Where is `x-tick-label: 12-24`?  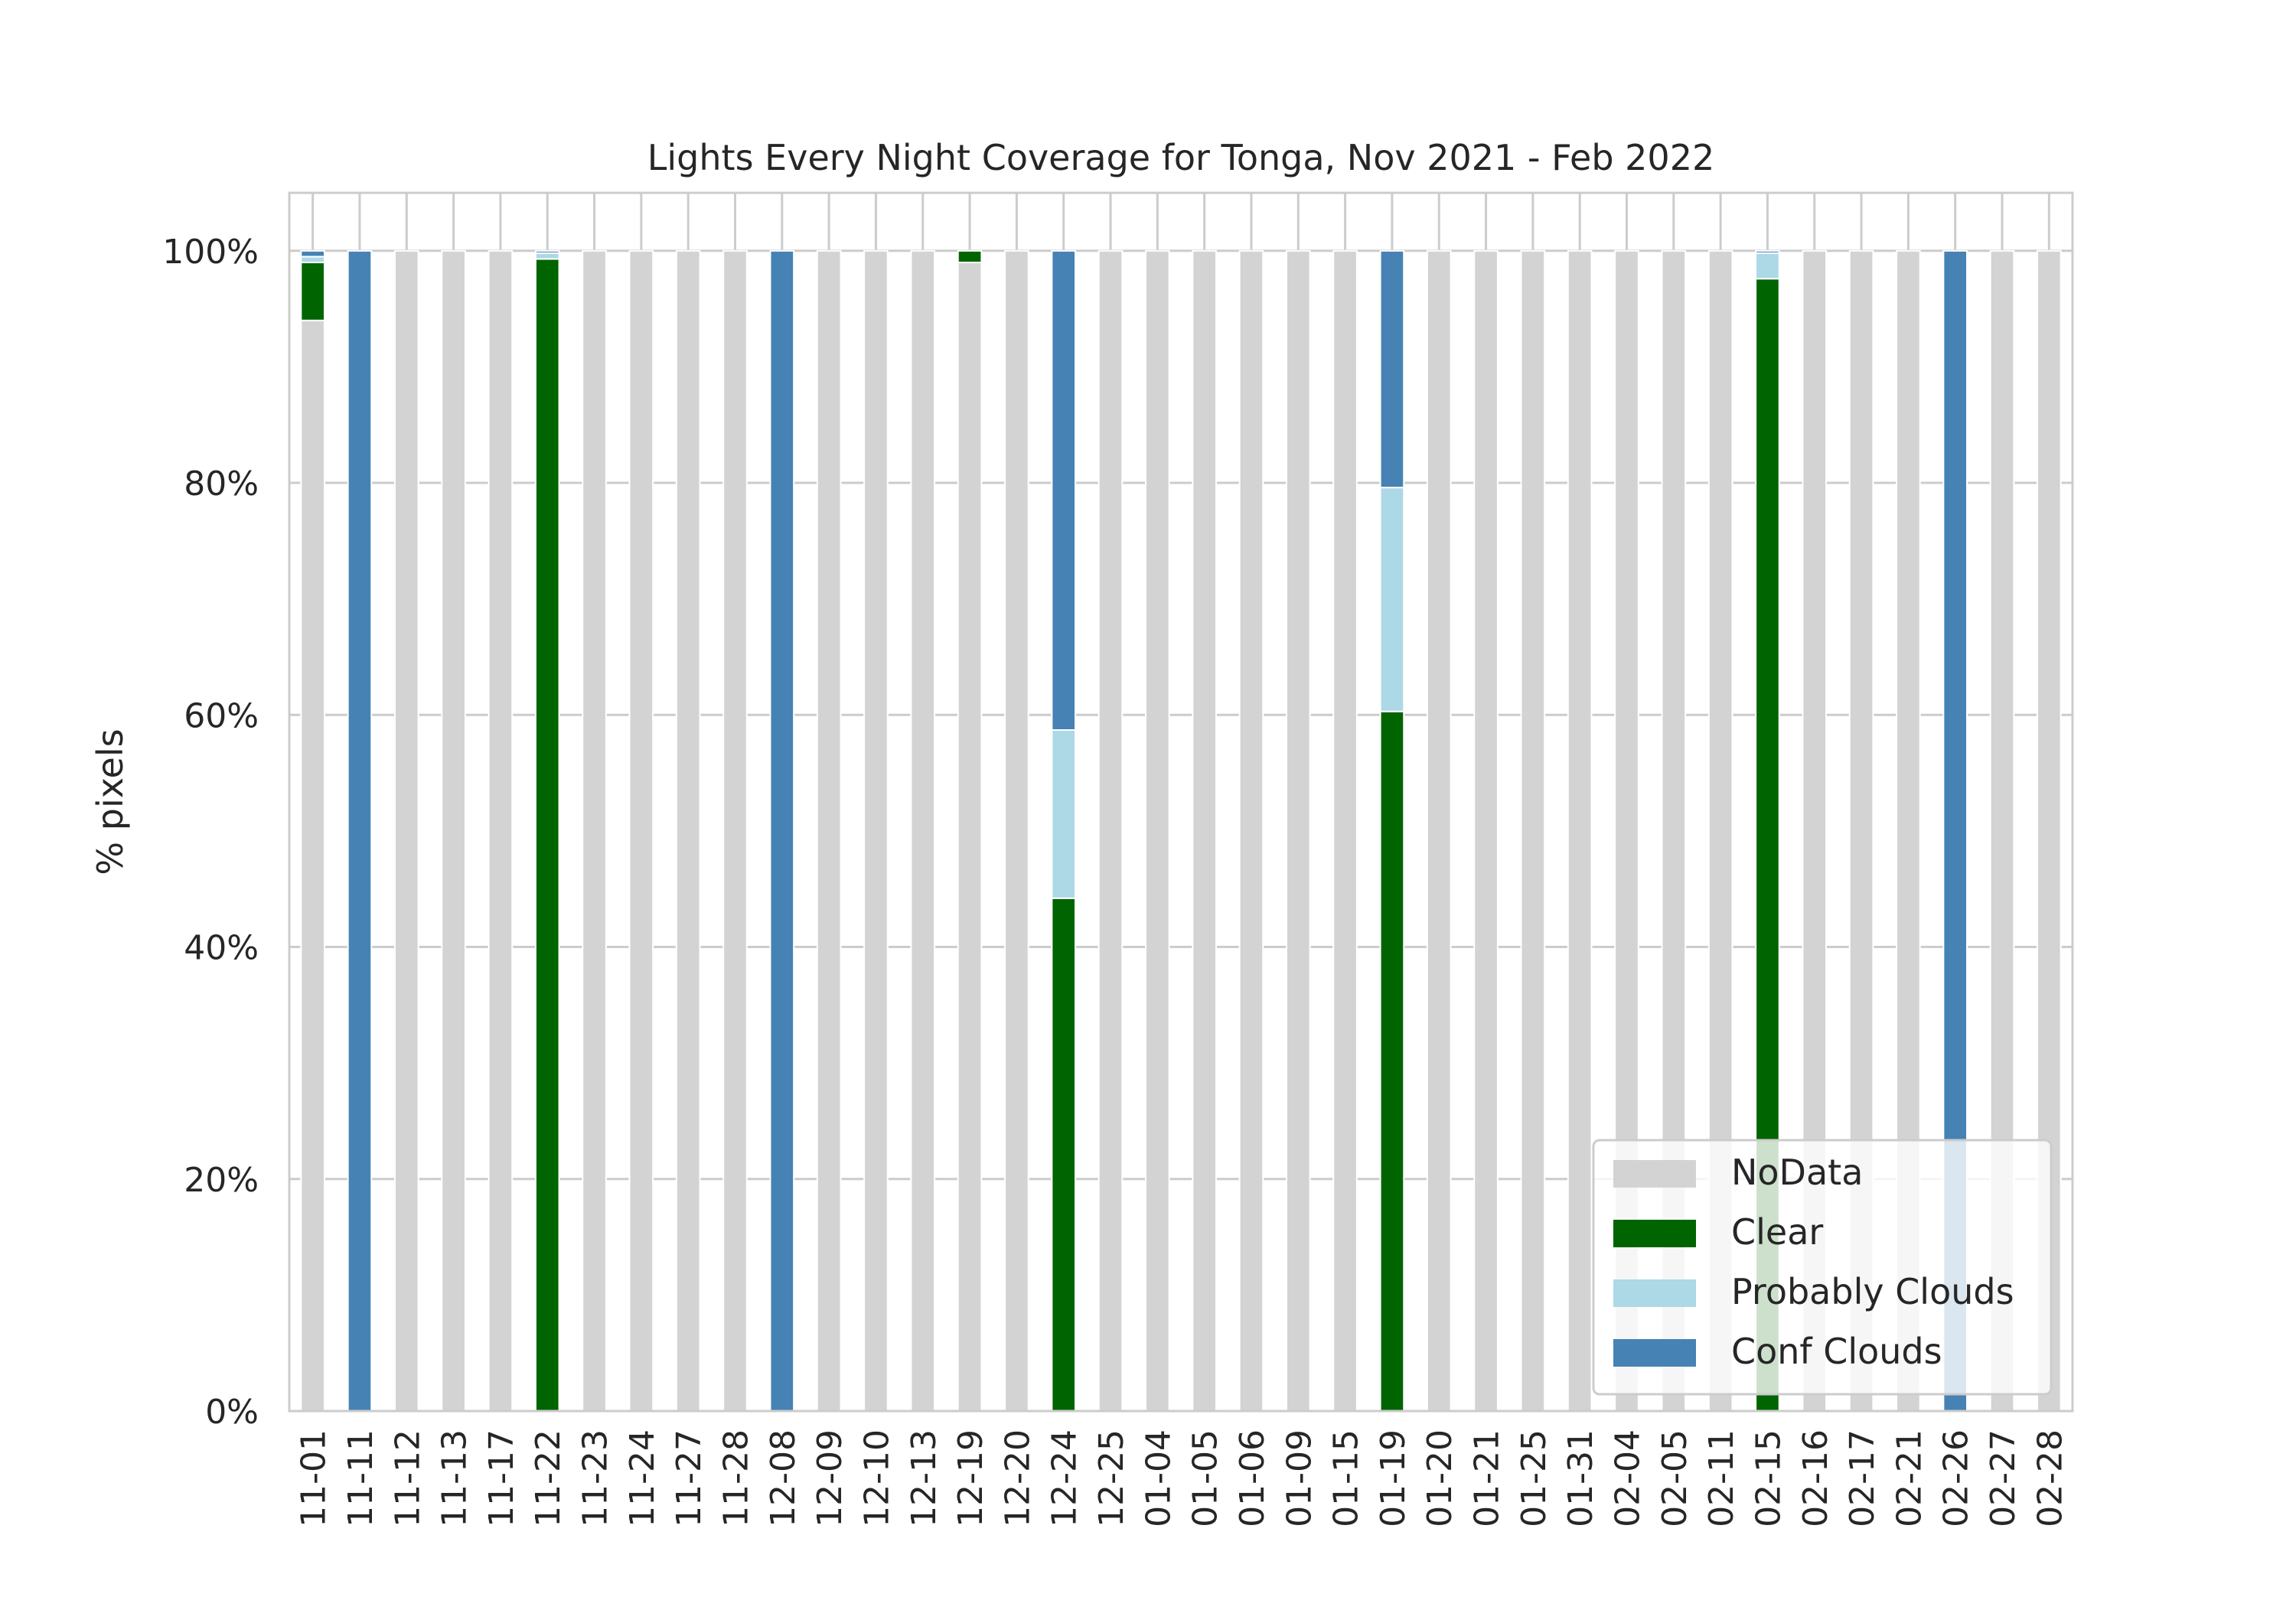
x-tick-label: 12-24 is located at coordinates (1064, 1478).